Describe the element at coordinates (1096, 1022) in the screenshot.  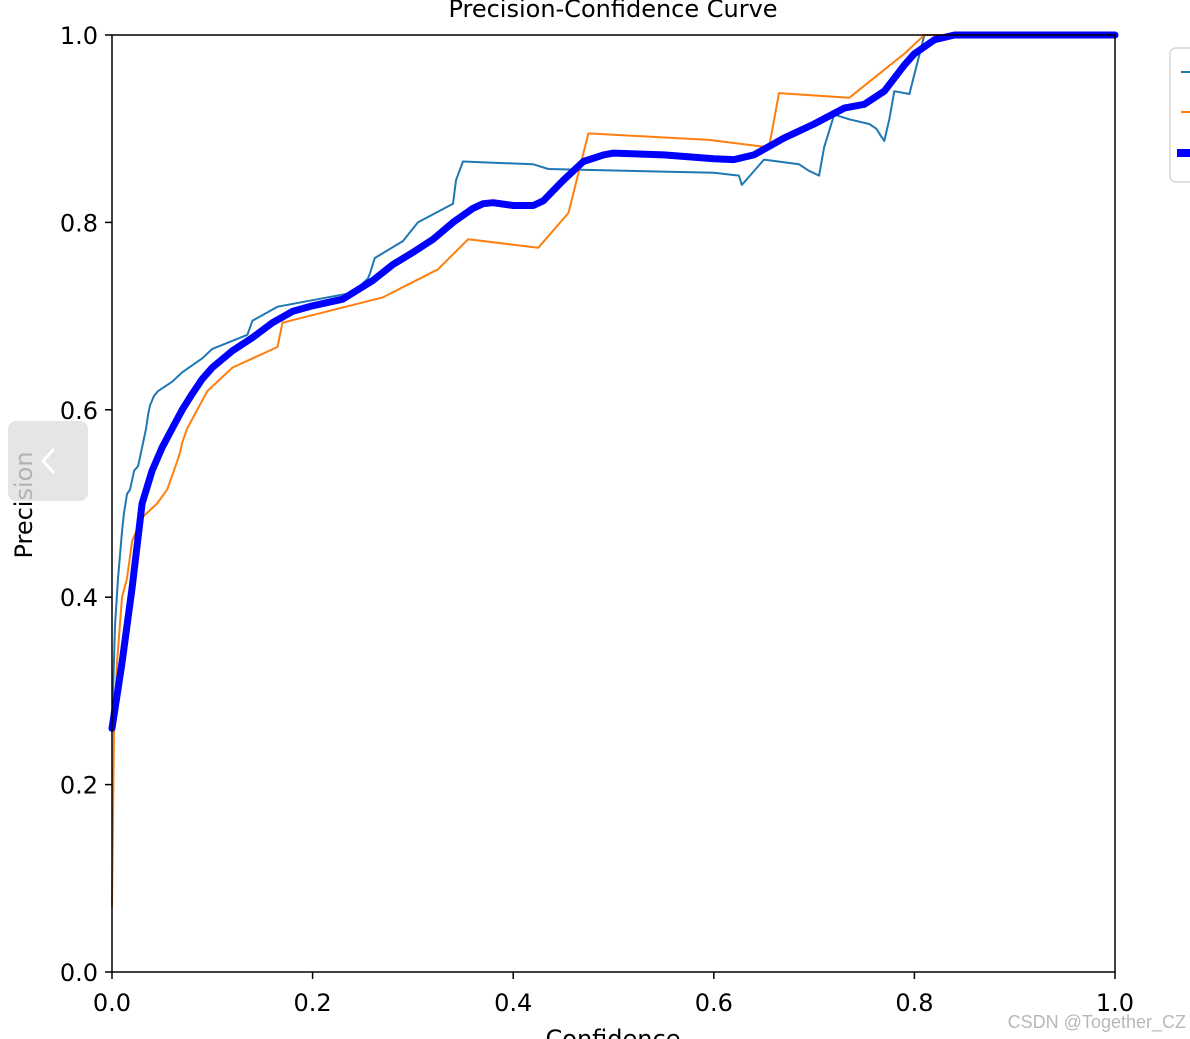
I see `watermark: CSDN @Together_CZ` at that location.